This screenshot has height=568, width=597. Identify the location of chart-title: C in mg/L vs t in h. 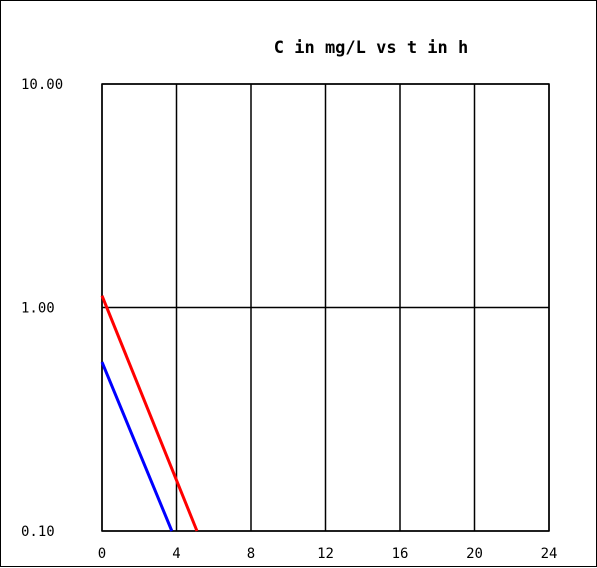
(371, 48).